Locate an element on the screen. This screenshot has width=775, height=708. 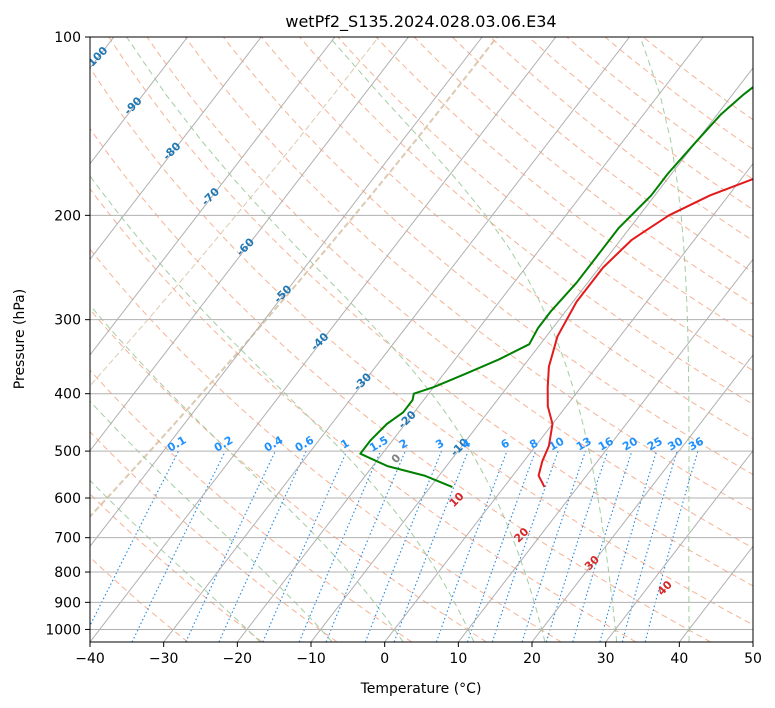
x-tick-label: 40 is located at coordinates (679, 659).